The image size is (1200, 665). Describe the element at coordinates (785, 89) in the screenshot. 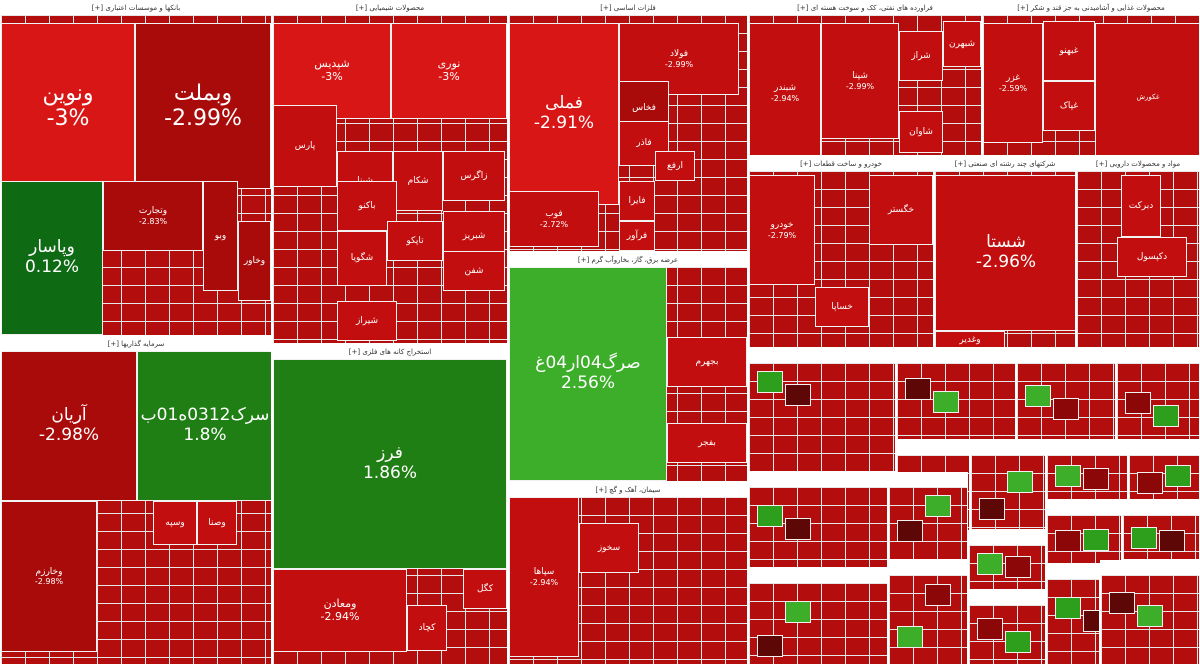

I see `stock-tile: شبندر -2.94%` at that location.